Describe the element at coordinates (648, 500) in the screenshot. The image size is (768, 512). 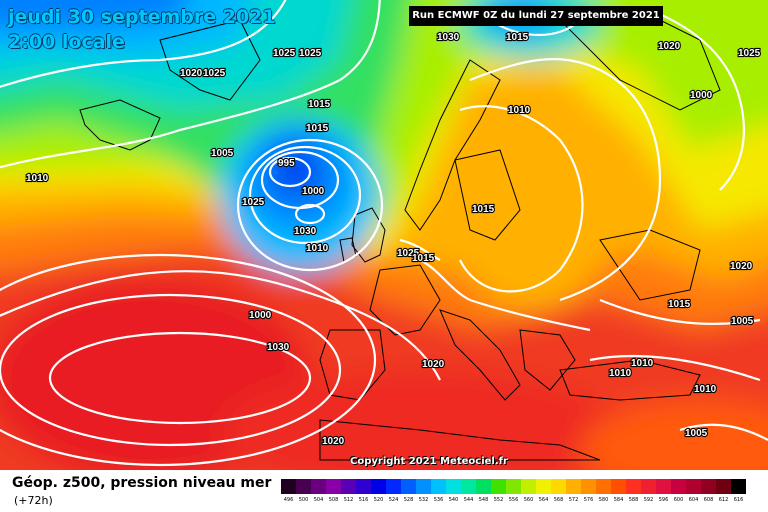
I see `color-scale-tick: 592` at that location.